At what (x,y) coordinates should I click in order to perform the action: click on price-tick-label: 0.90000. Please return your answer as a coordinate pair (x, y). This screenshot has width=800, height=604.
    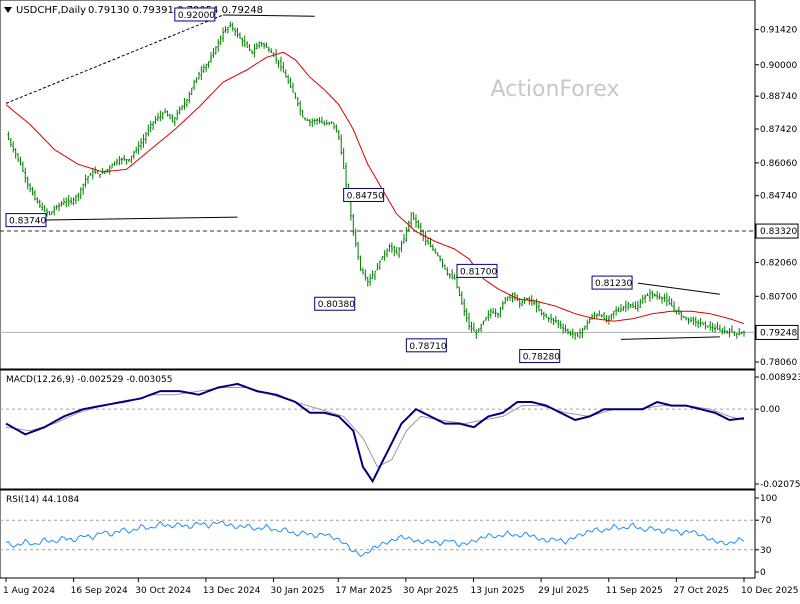
    Looking at the image, I should click on (778, 66).